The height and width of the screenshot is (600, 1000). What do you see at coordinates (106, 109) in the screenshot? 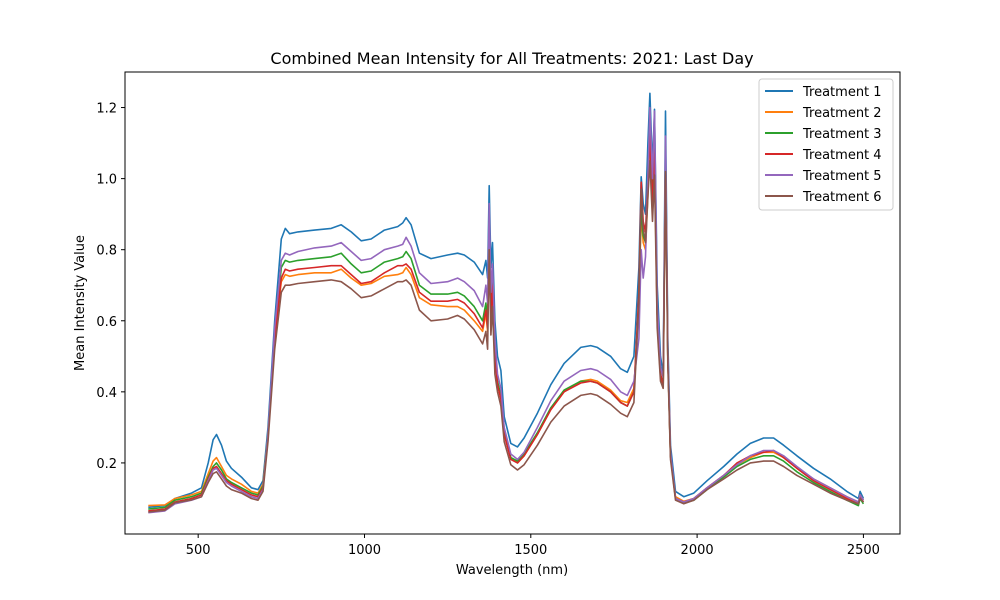
I see `y-tick-label: 1.2` at bounding box center [106, 109].